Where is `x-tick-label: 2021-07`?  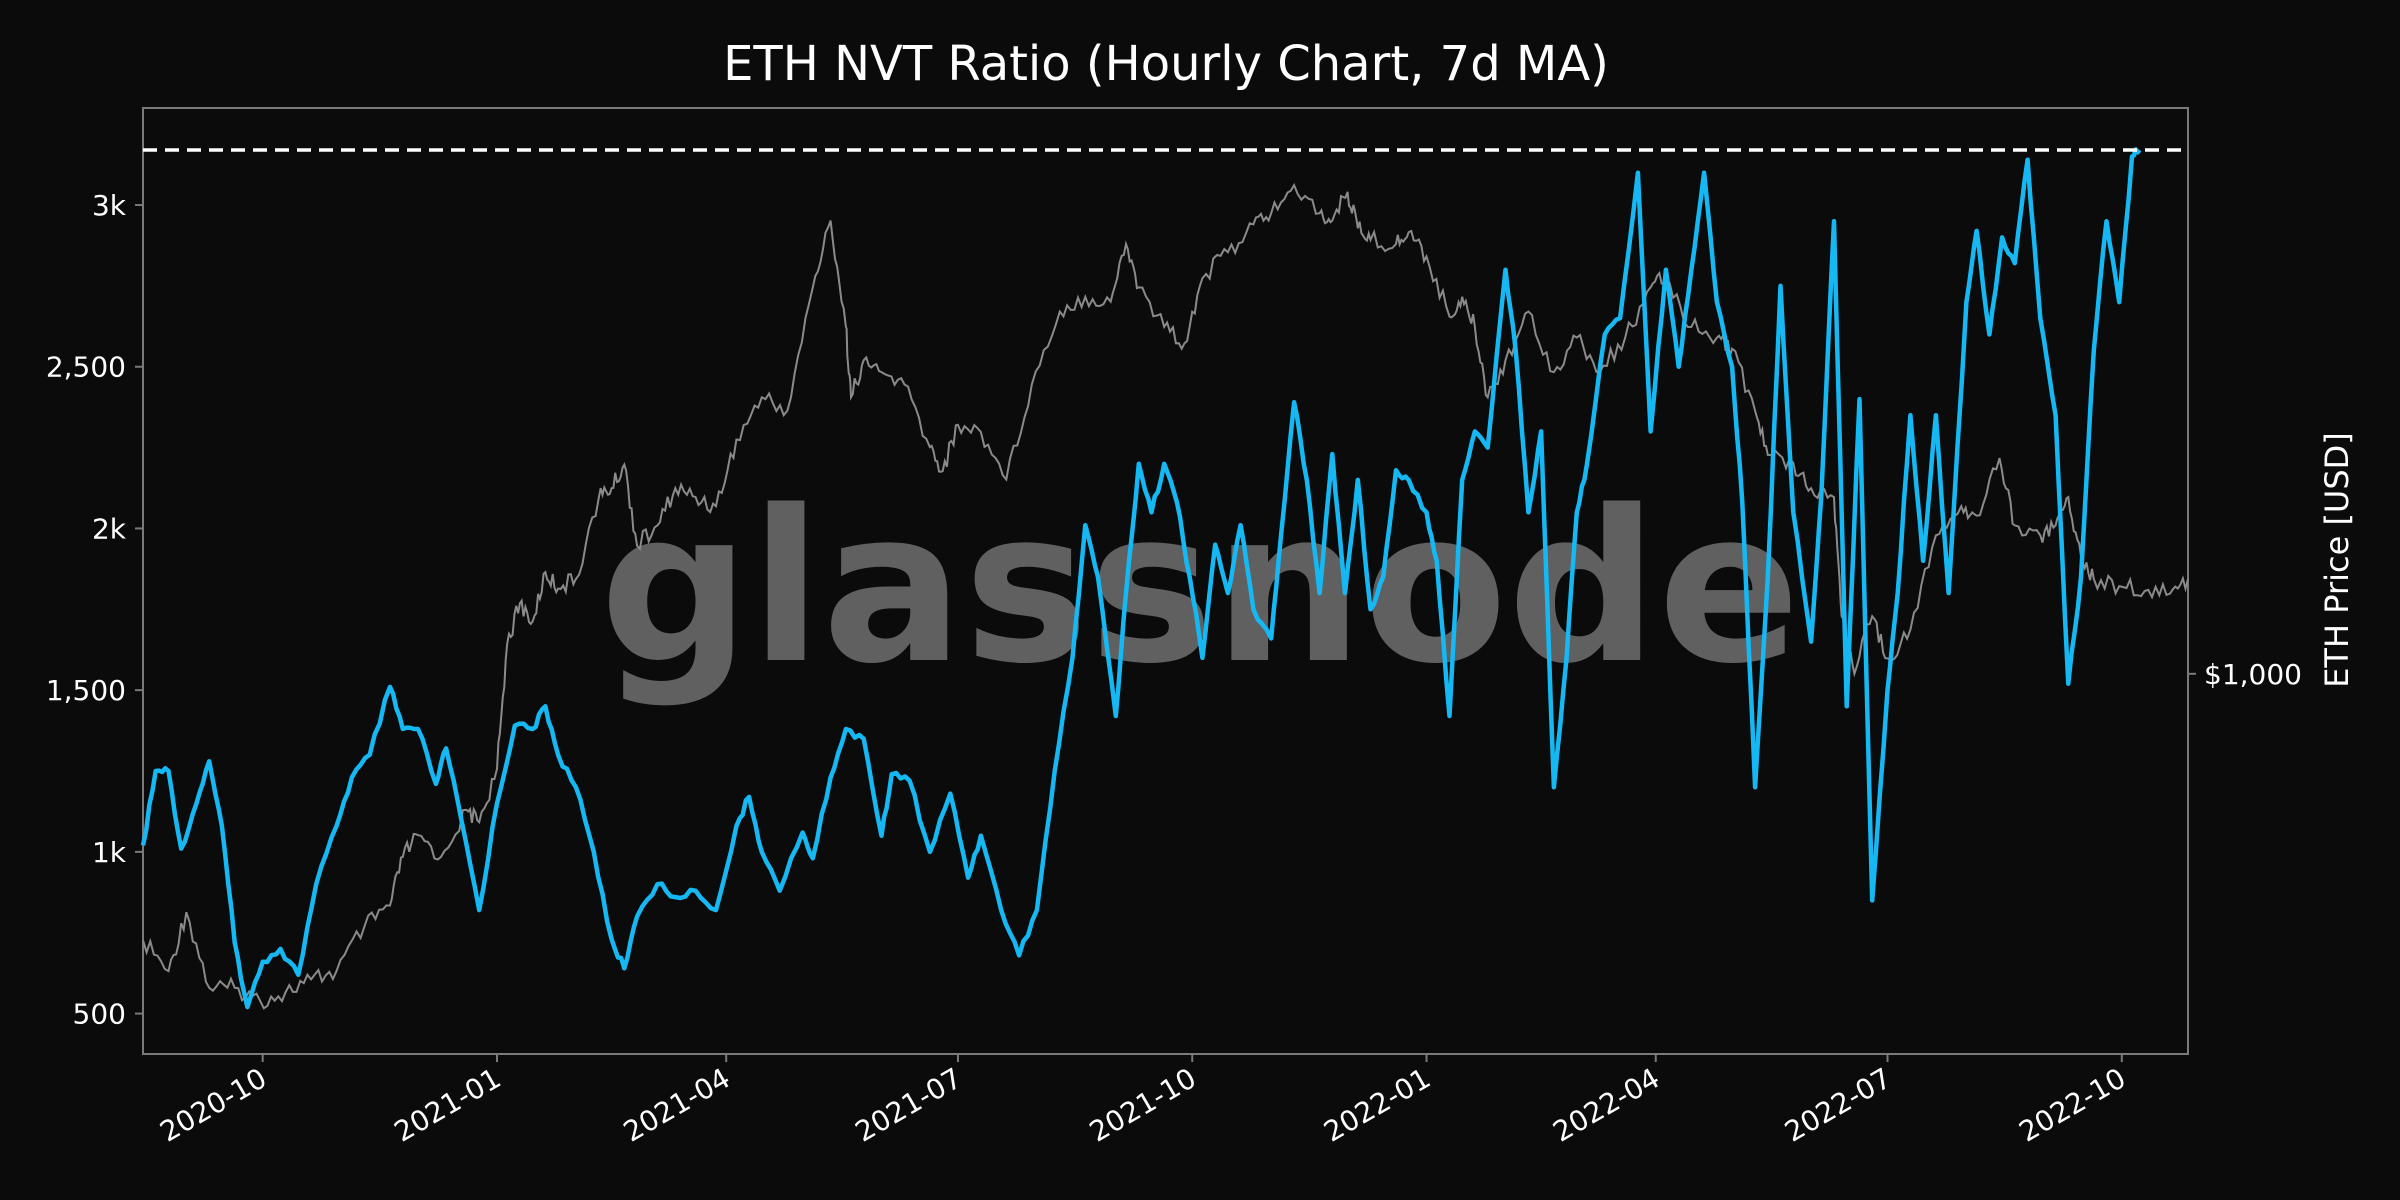
x-tick-label: 2021-07 is located at coordinates (909, 1104).